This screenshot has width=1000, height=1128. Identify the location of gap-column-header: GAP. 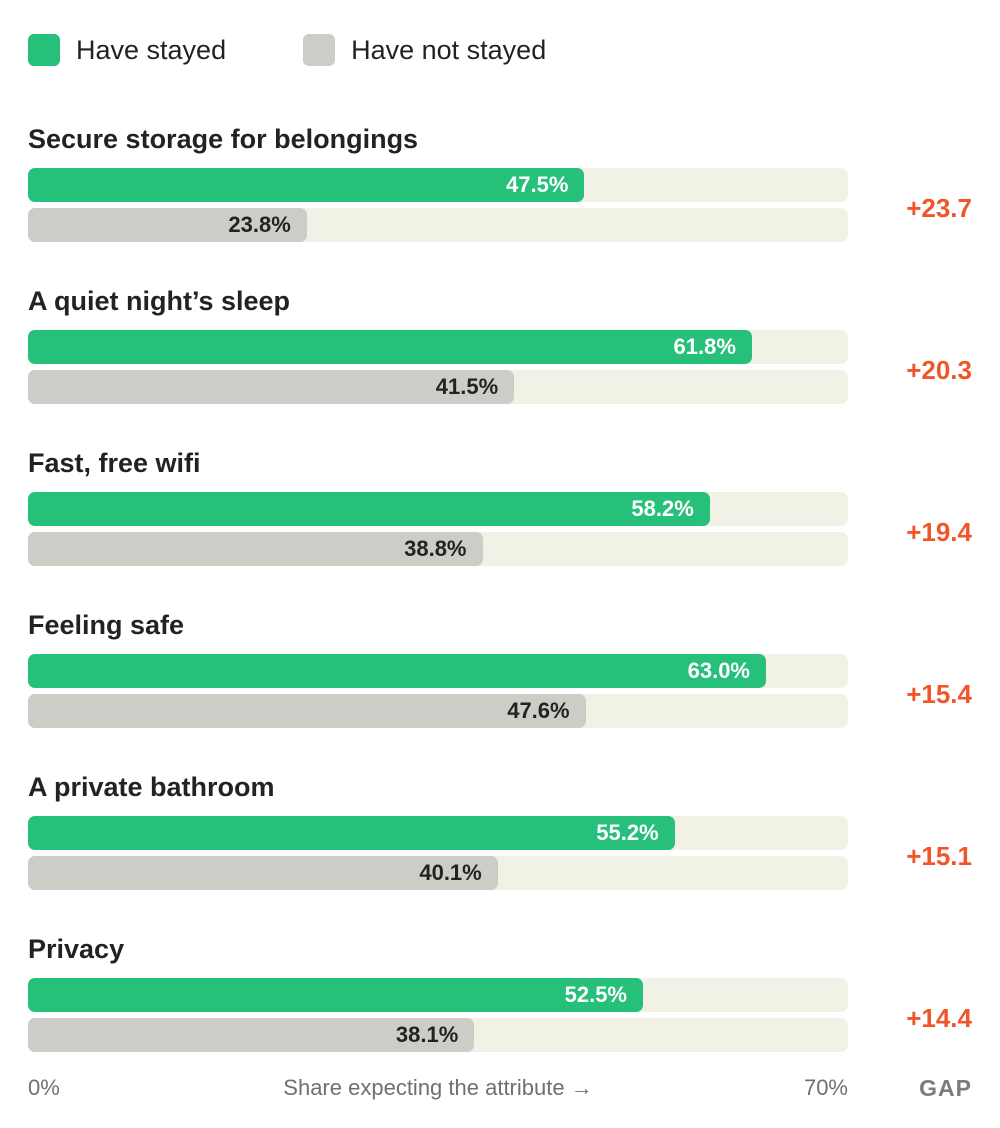
(945, 1088).